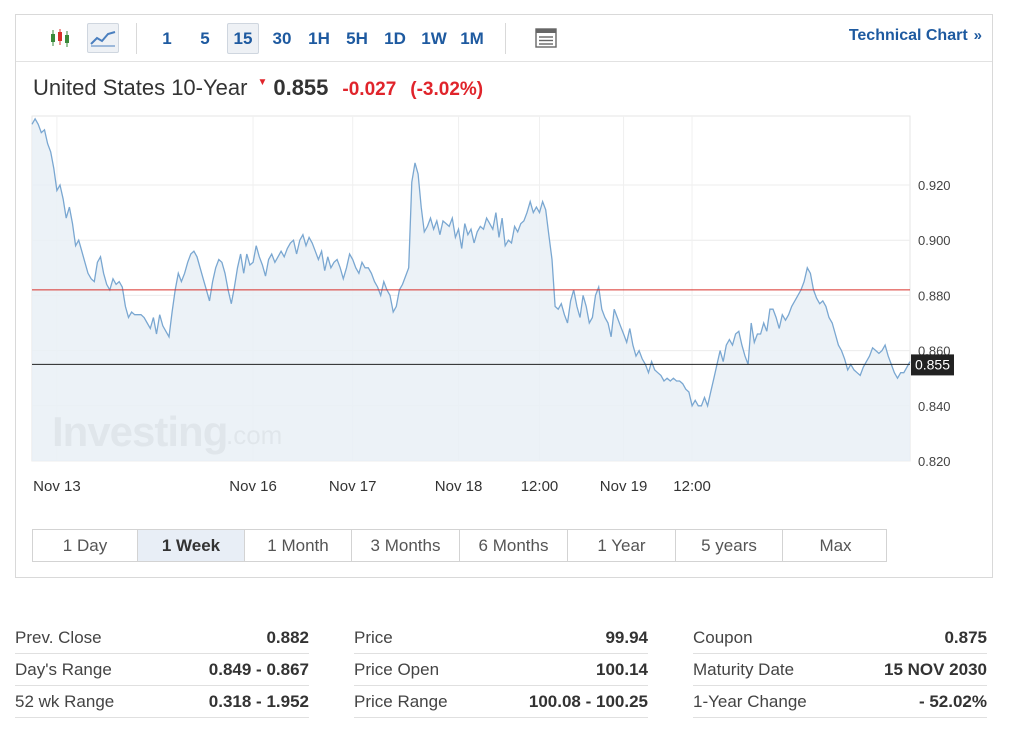  What do you see at coordinates (85, 545) in the screenshot?
I see `range-button-1-day: 1 Day` at bounding box center [85, 545].